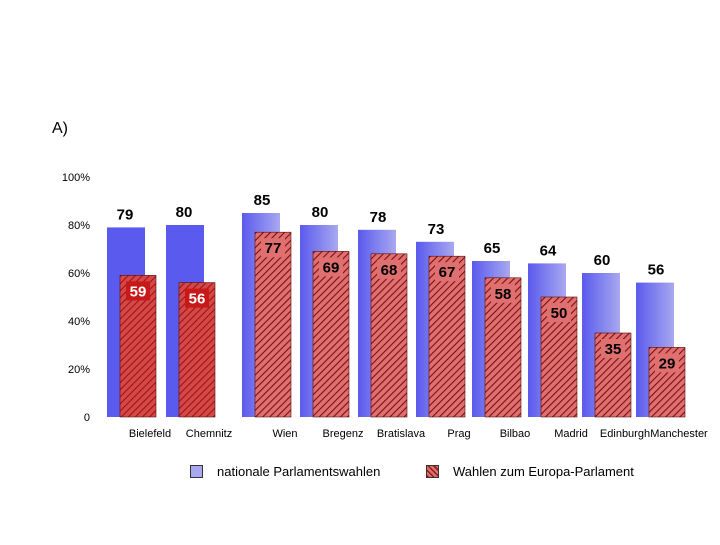  I want to click on y-tick-label: 100%, so click(76, 178).